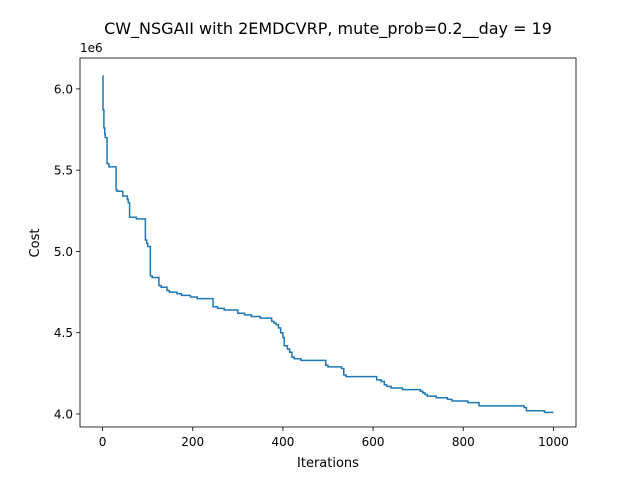 Image resolution: width=640 pixels, height=480 pixels. What do you see at coordinates (282, 442) in the screenshot?
I see `x-tick-label: 400` at bounding box center [282, 442].